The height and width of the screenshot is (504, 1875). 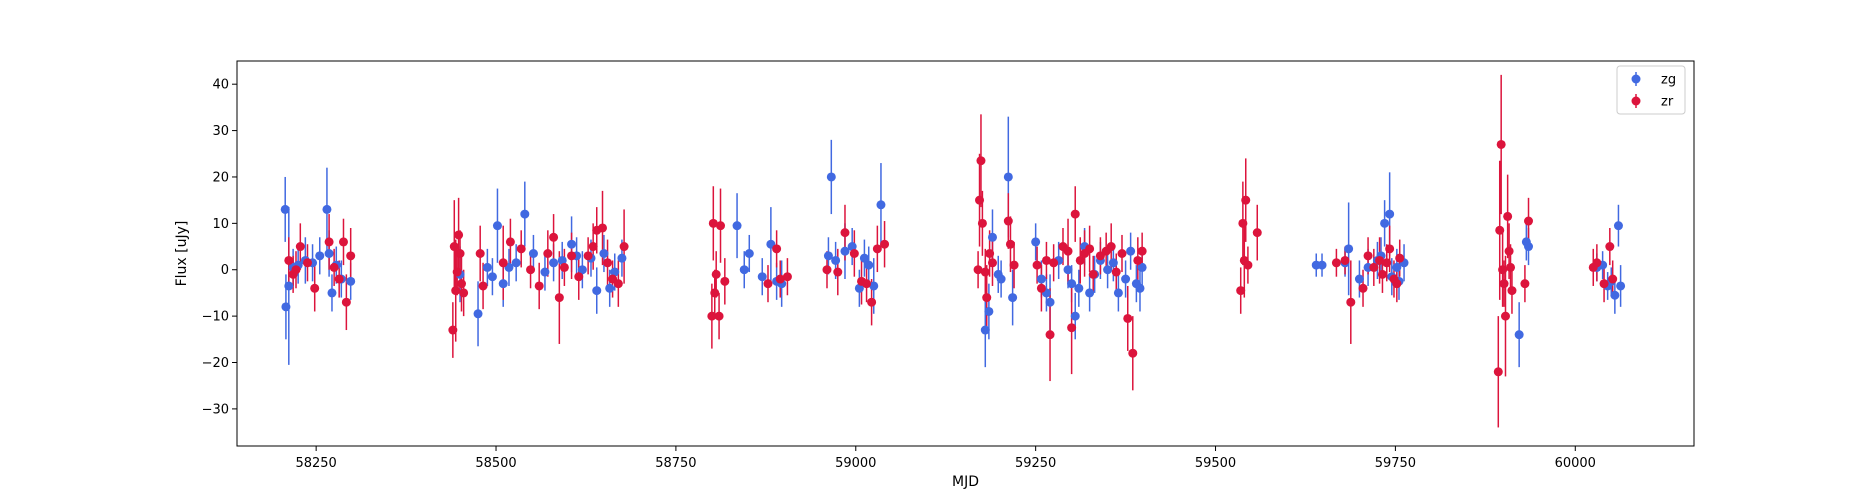 What do you see at coordinates (1395, 463) in the screenshot?
I see `x-tick-label-6: 59750` at bounding box center [1395, 463].